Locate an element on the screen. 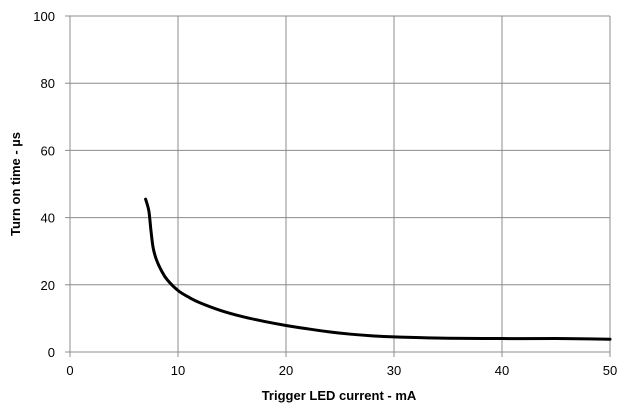 The width and height of the screenshot is (623, 410). y-tick-label-4: 80 is located at coordinates (48, 83).